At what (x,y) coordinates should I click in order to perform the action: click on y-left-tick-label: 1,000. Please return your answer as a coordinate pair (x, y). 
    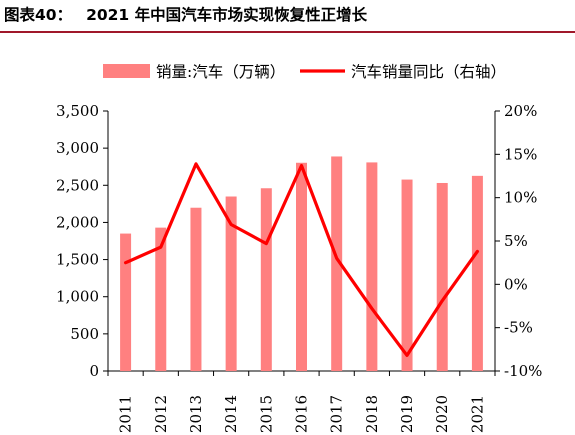
    Looking at the image, I should click on (77, 297).